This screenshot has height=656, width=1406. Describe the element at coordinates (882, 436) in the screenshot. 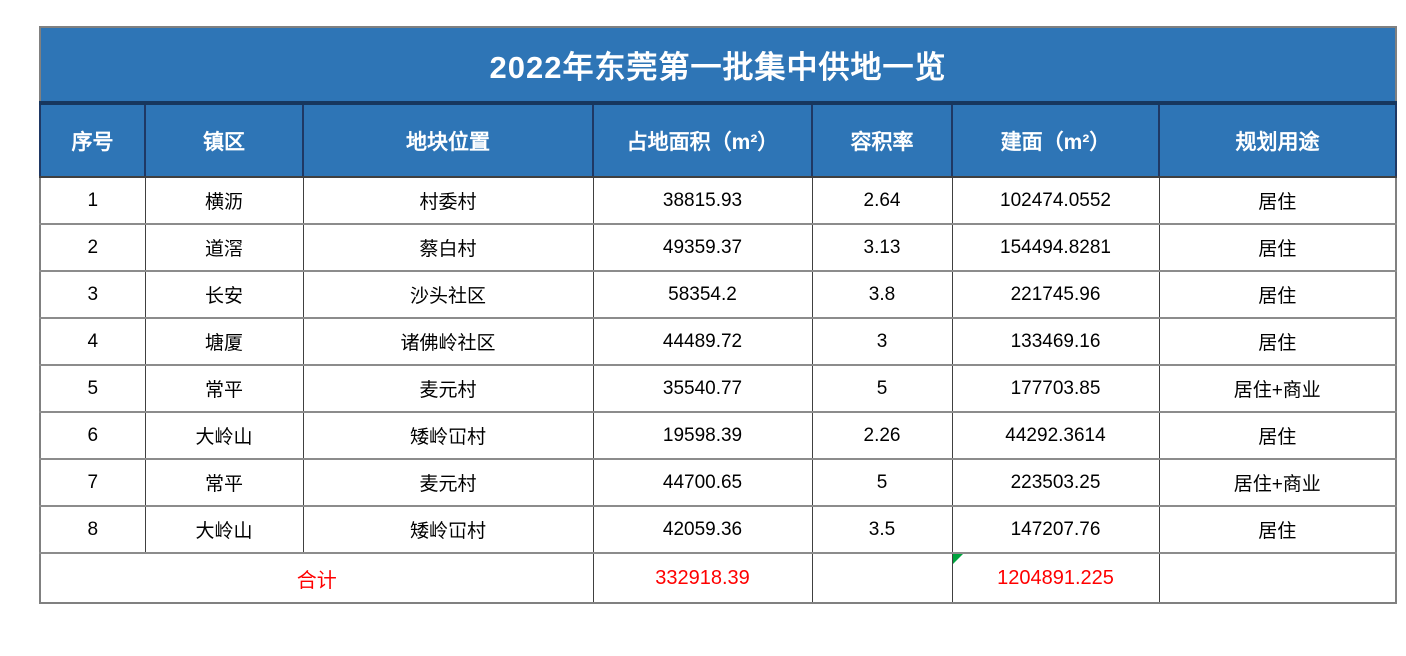

I see `cell-far: 2.26` at that location.